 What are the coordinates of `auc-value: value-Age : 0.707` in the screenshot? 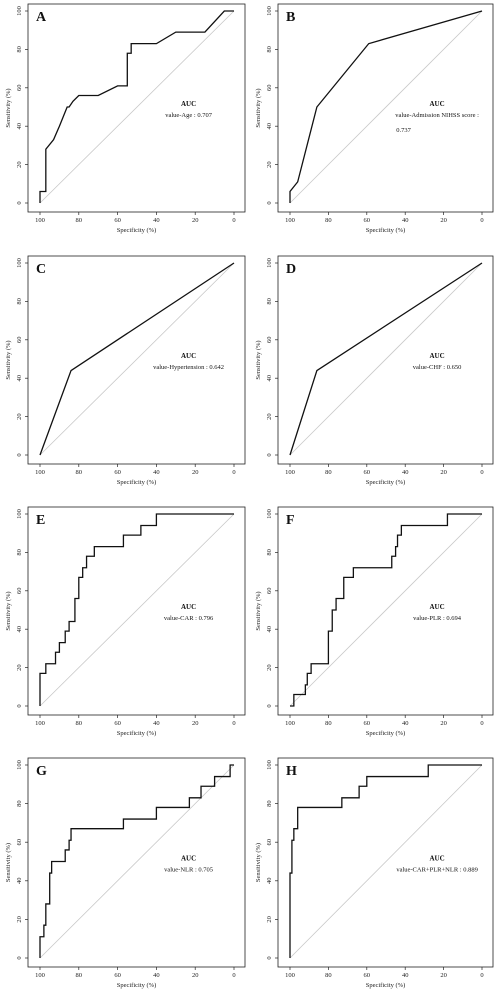 It's located at (189, 115).